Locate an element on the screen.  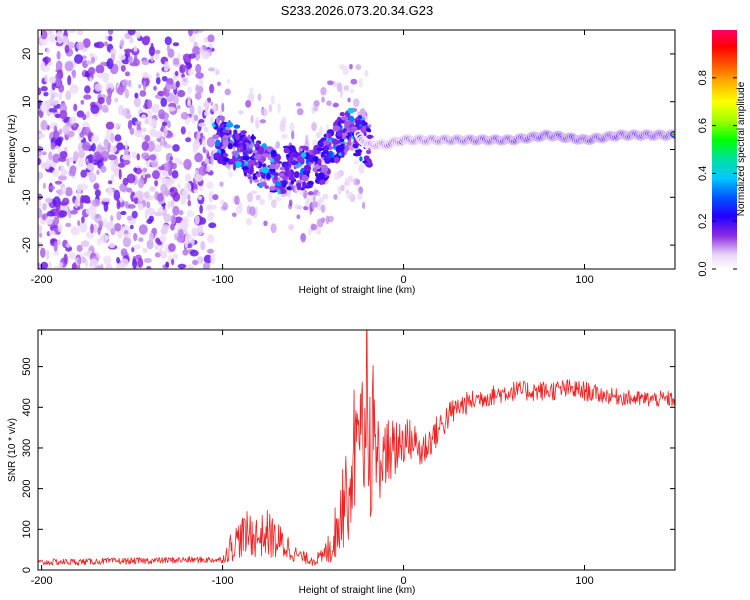
spectrogram-y-tick-label: -10 is located at coordinates (27, 197).